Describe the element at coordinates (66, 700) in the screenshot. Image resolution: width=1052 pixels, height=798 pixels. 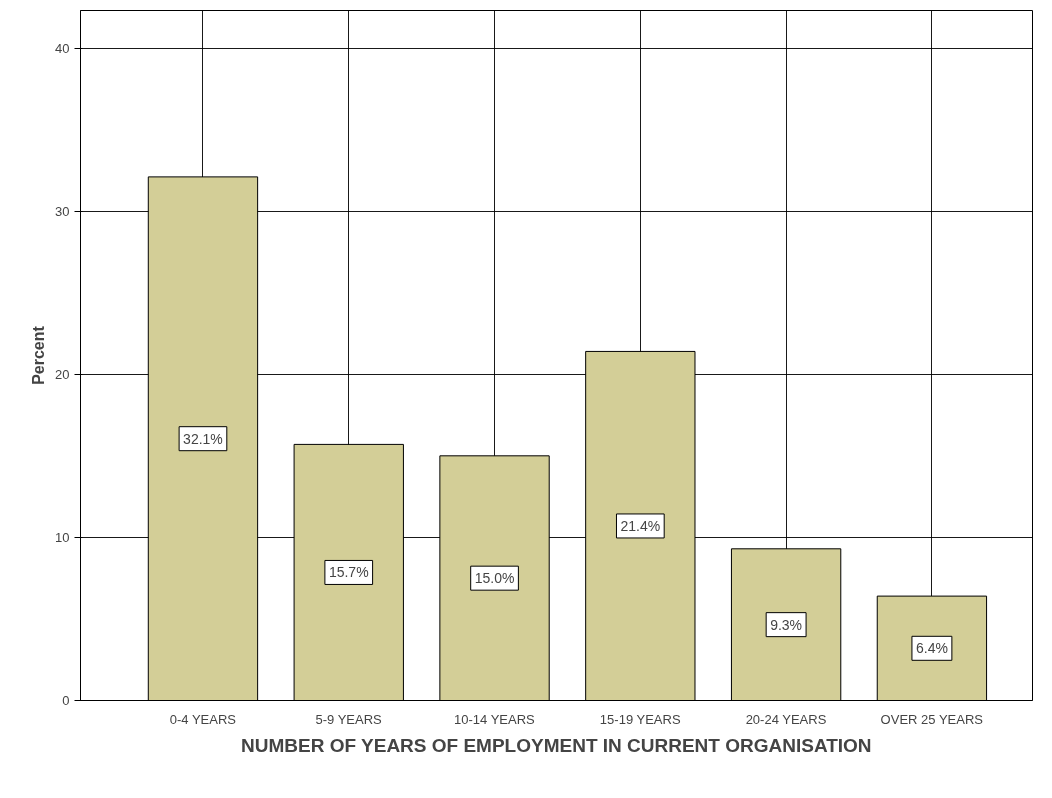
I see `y-tick-label: 0` at that location.